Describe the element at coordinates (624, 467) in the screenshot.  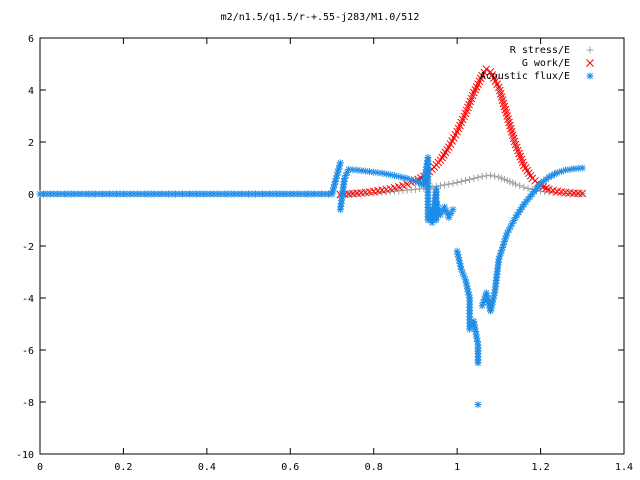
I see `x-tick-label: 1.4` at that location.